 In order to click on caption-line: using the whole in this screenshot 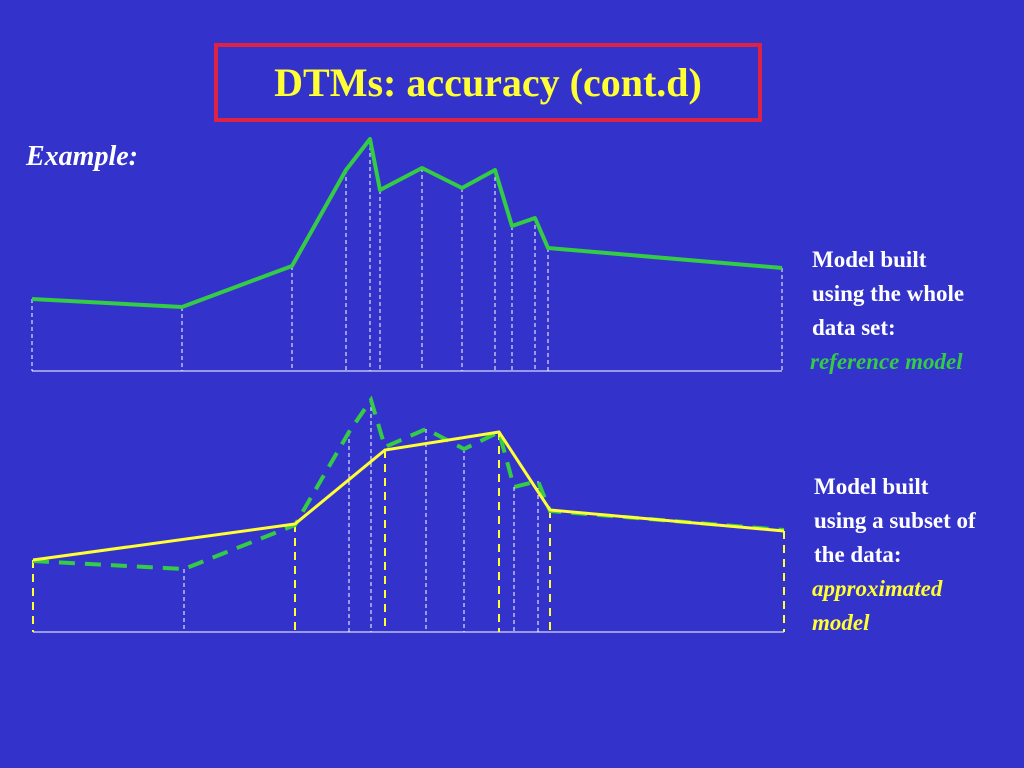, I will do `click(888, 293)`.